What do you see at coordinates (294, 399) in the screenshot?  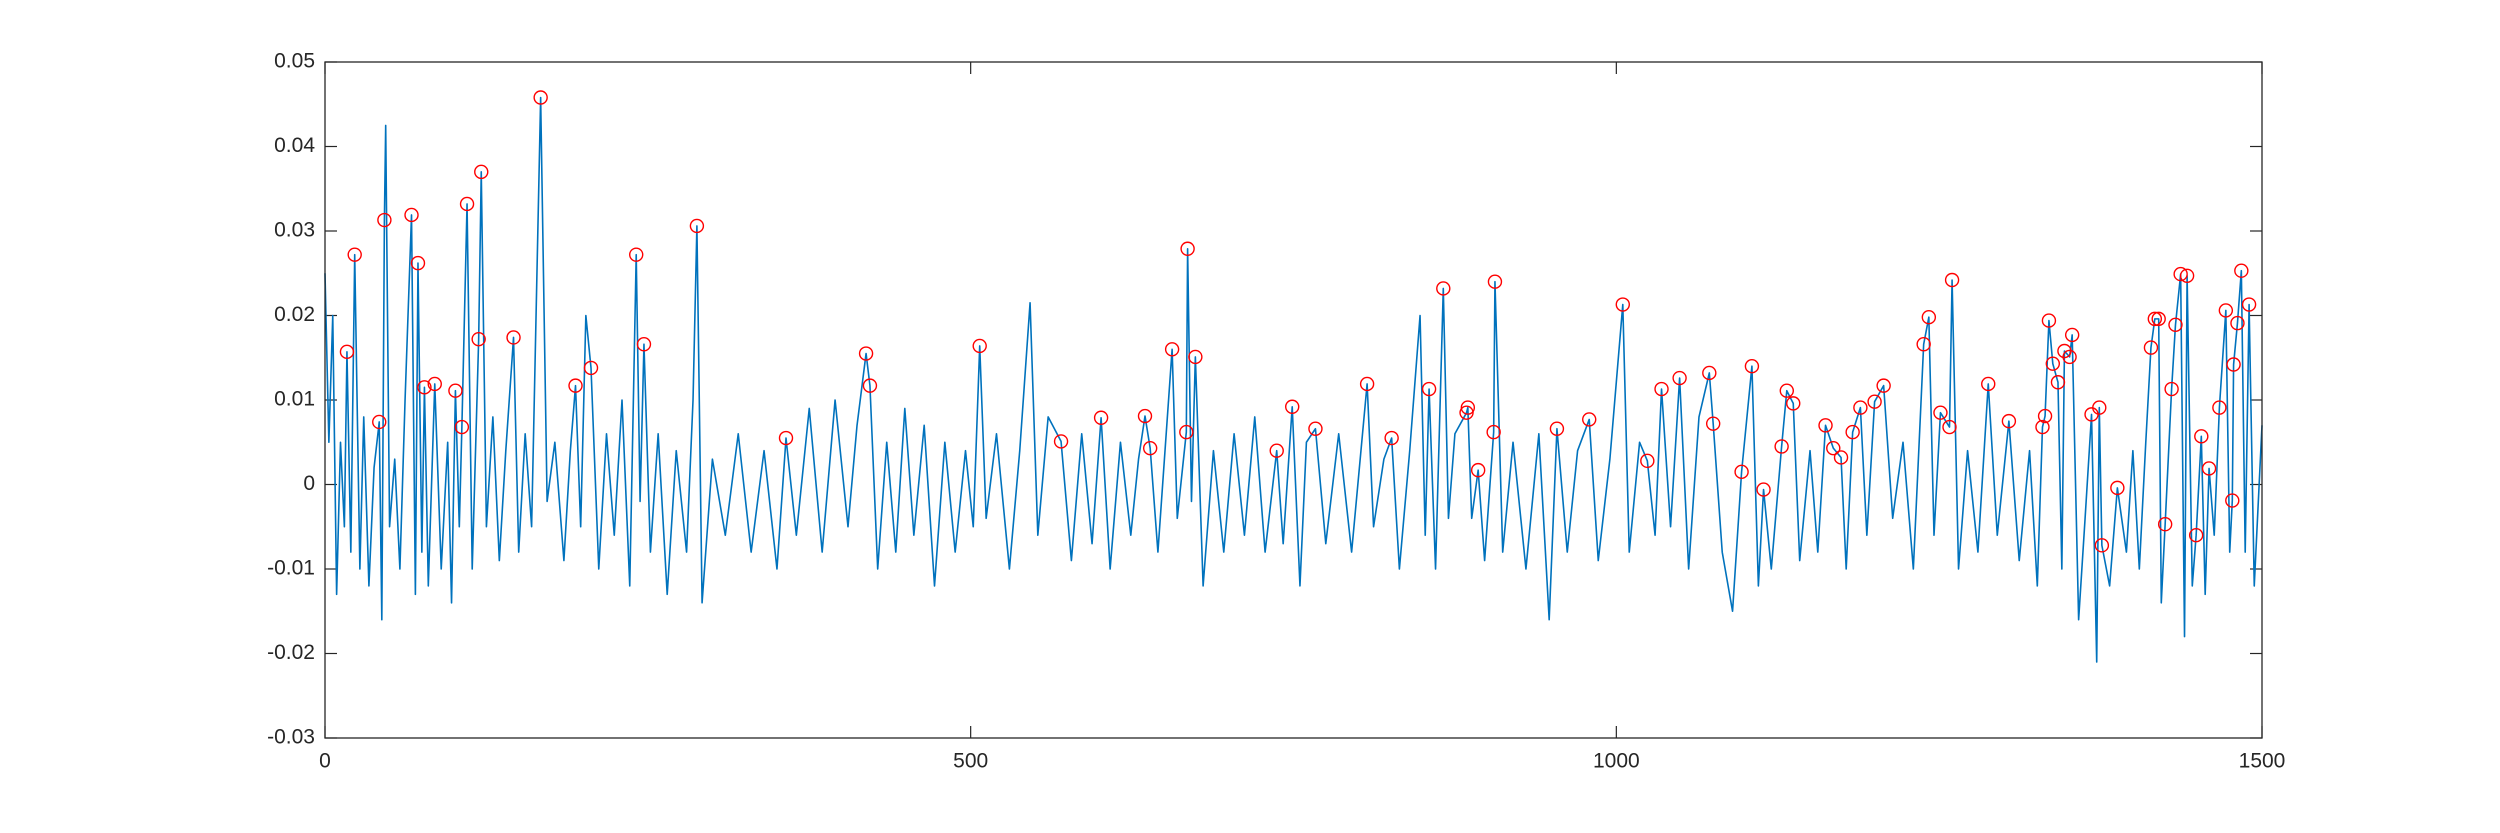 I see `y-tick-label: 0.01` at bounding box center [294, 399].